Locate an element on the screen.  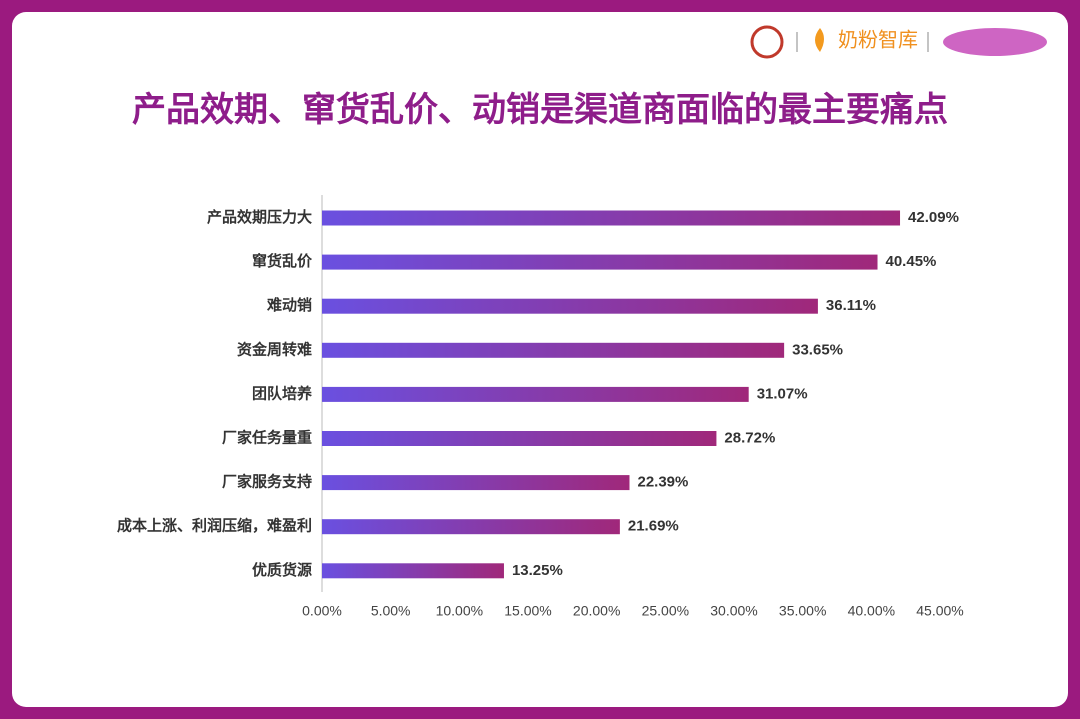
y-tick-label: 窜货乱价 is located at coordinates (282, 261).